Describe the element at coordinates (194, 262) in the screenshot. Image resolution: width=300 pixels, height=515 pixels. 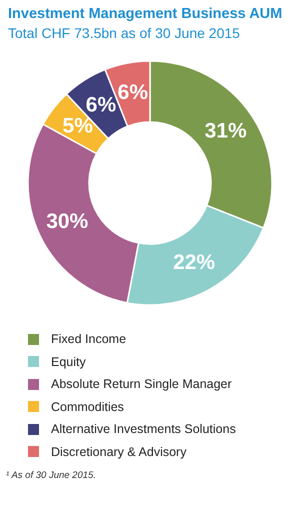
I see `data-label: 22%` at that location.